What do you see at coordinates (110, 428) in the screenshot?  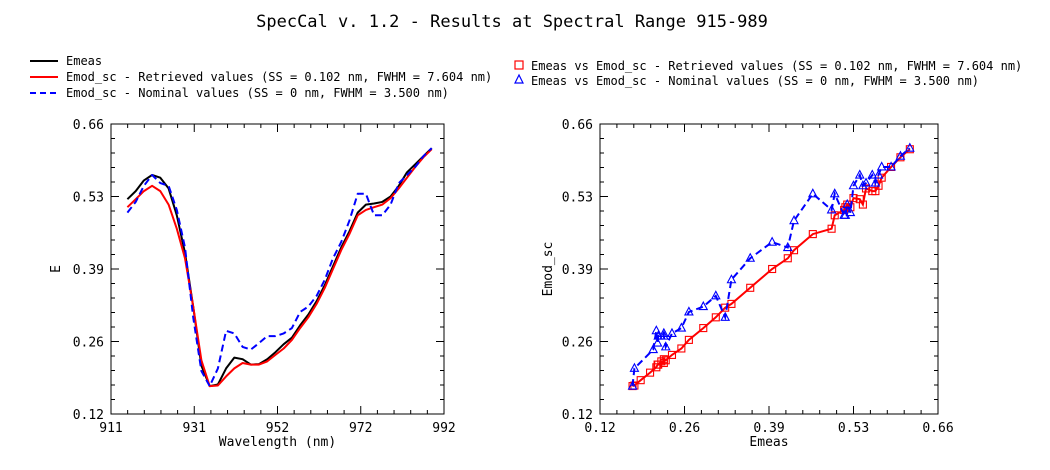 I see `x-tick-label: 911` at bounding box center [110, 428].